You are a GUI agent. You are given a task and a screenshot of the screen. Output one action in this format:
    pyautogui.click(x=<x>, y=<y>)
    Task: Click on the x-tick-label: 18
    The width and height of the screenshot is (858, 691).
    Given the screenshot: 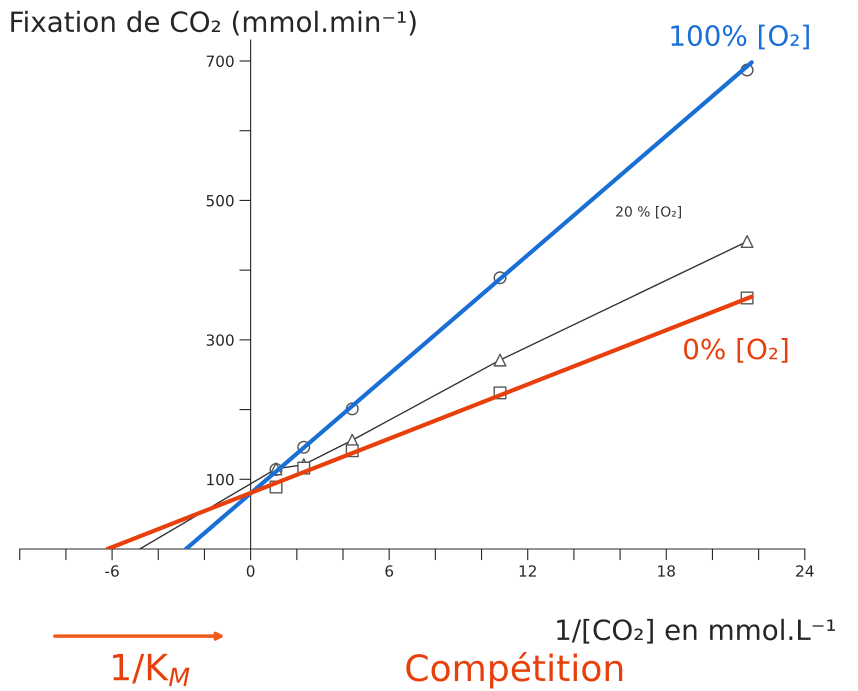 What is the action you would take?
    pyautogui.click(x=666, y=571)
    